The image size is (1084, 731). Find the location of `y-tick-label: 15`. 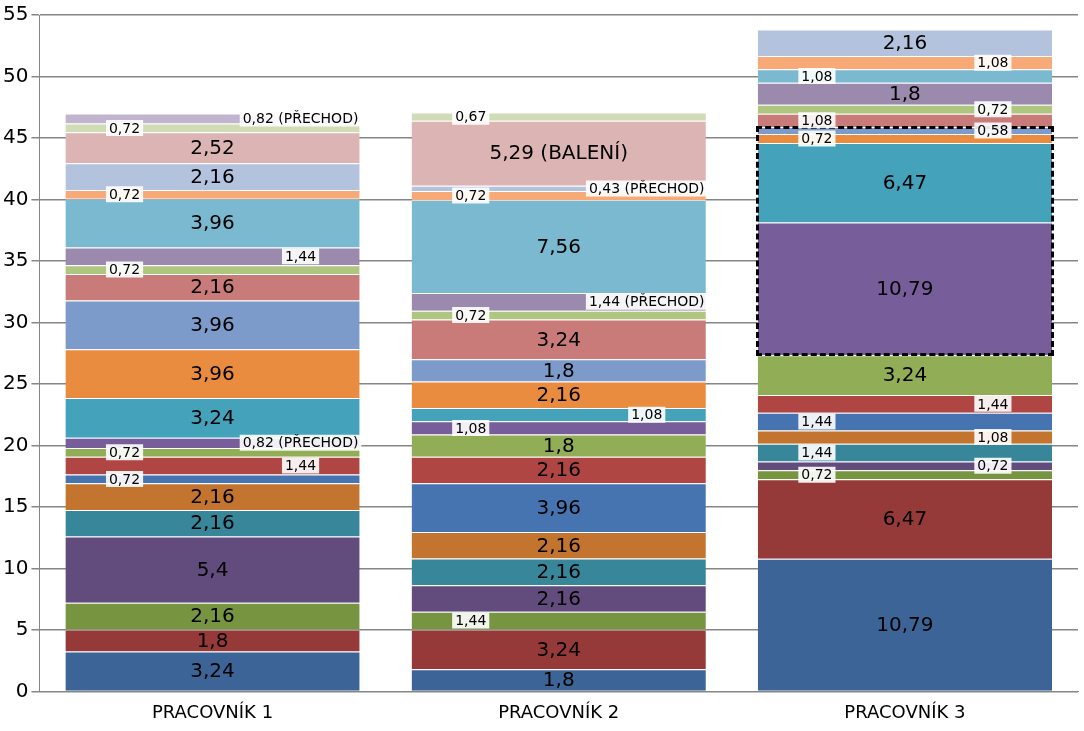

y-tick-label: 15 is located at coordinates (16, 505).